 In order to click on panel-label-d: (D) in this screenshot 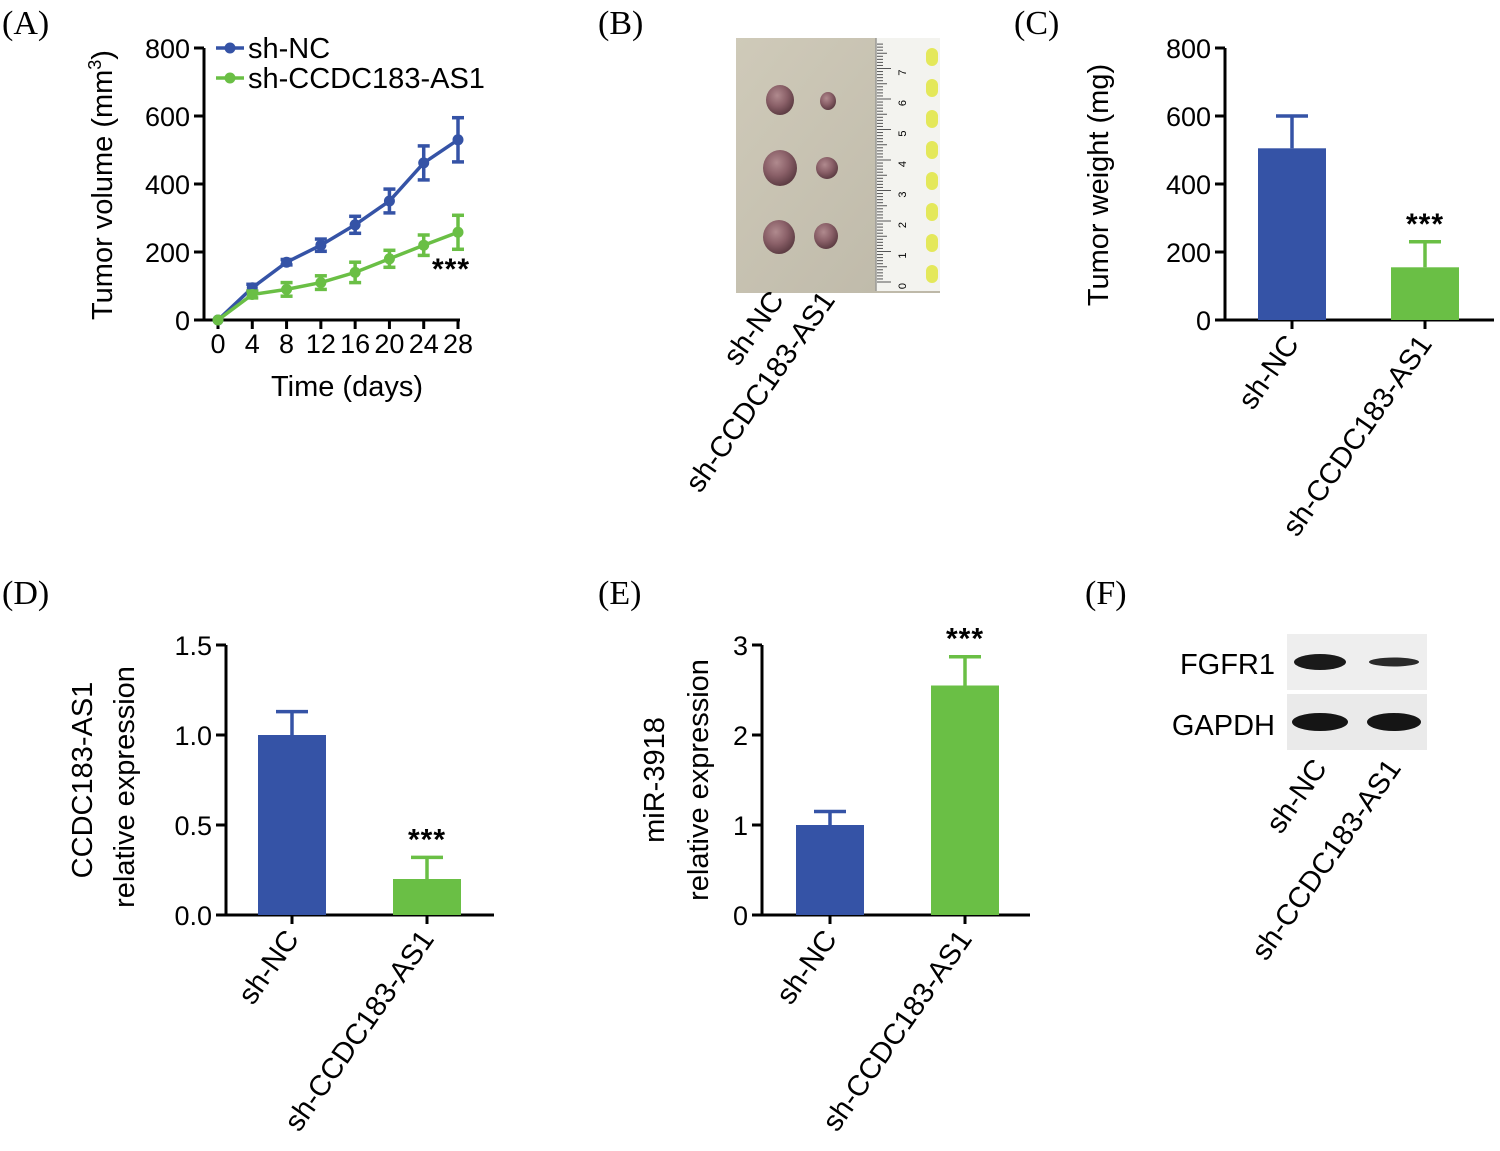, I will do `click(25, 593)`.